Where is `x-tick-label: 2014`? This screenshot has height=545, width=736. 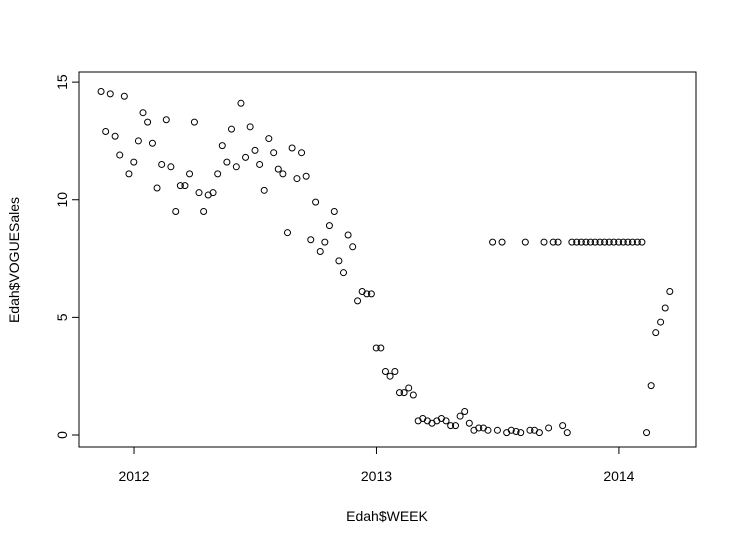 x-tick-label: 2014 is located at coordinates (618, 476).